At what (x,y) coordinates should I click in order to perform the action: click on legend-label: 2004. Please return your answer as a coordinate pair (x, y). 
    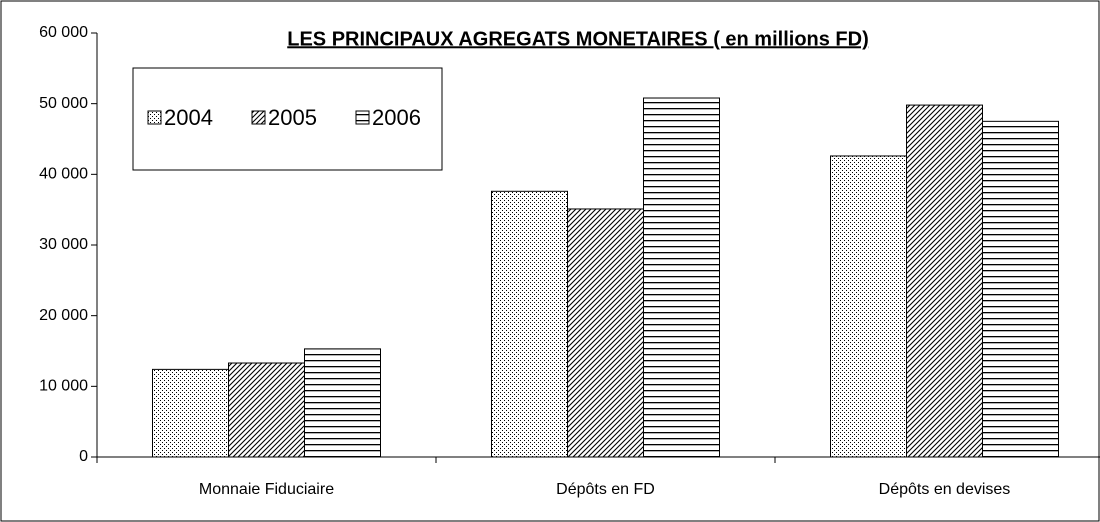
    Looking at the image, I should click on (188, 117).